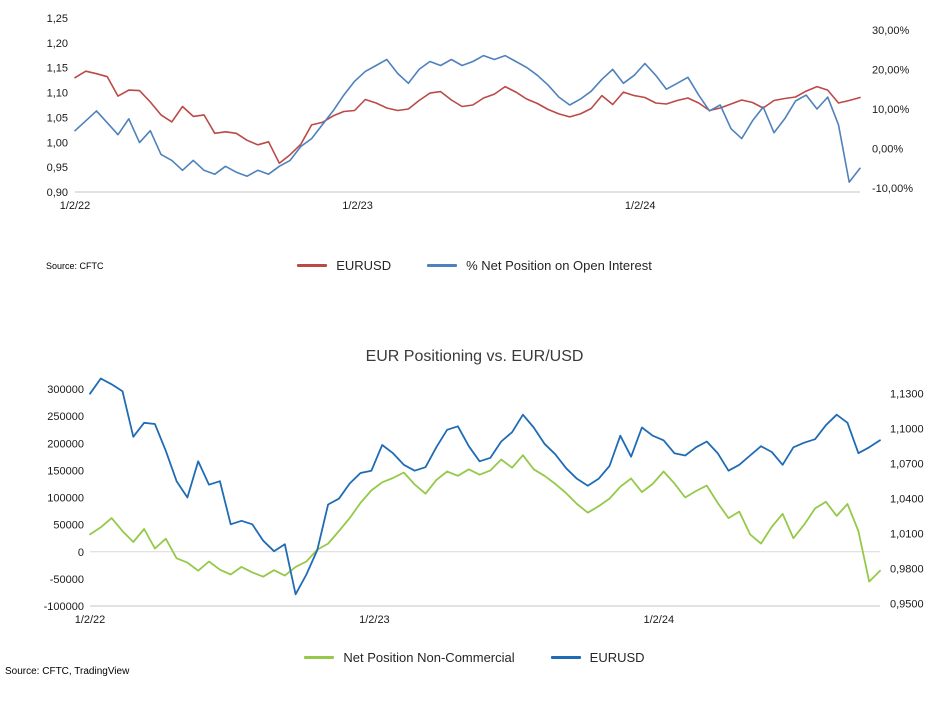 This screenshot has height=705, width=949. What do you see at coordinates (892, 189) in the screenshot?
I see `right-axis-tick-label: -10,00%` at bounding box center [892, 189].